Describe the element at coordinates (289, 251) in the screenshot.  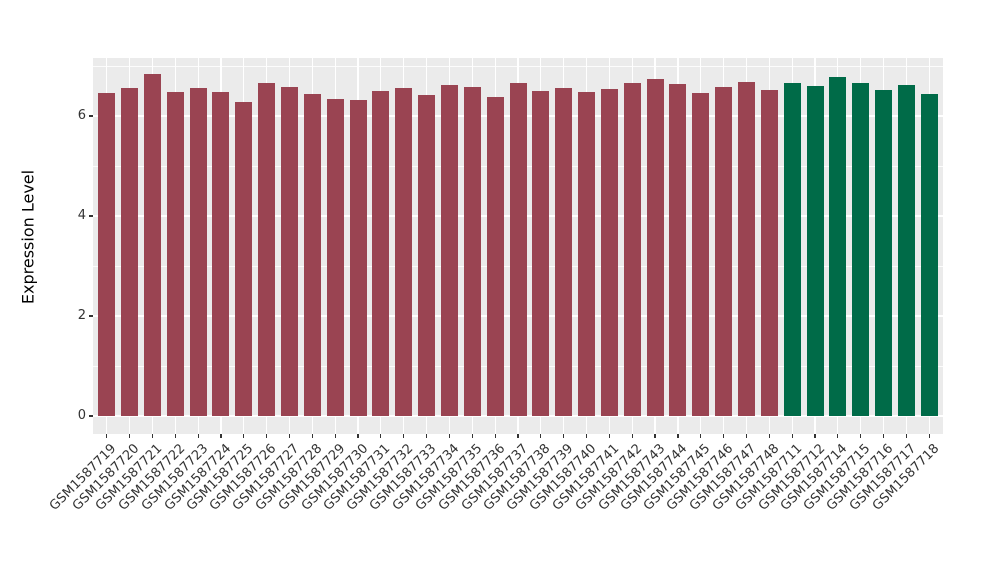
I see `bar-GSM1587727` at that location.